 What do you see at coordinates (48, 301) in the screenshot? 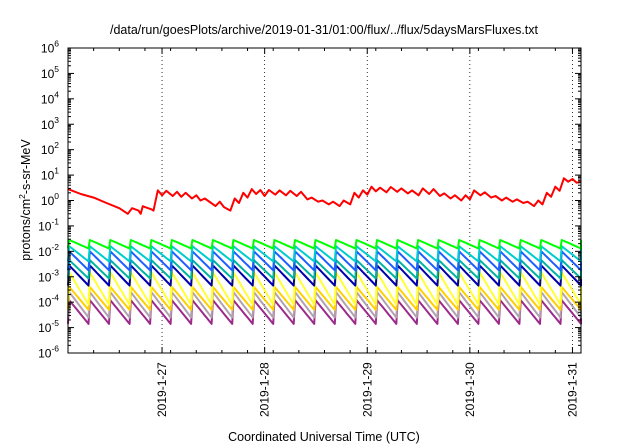
I see `y-tick-label: 10⁻⁴` at bounding box center [48, 301].